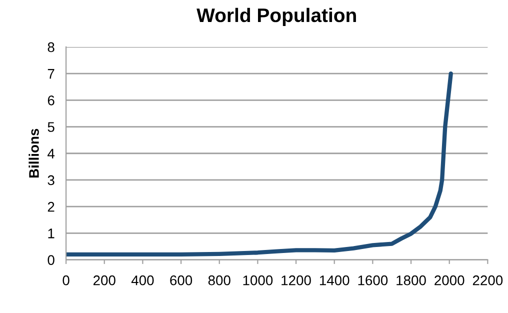 This screenshot has height=313, width=508. I want to click on x-tick-label: 800, so click(219, 280).